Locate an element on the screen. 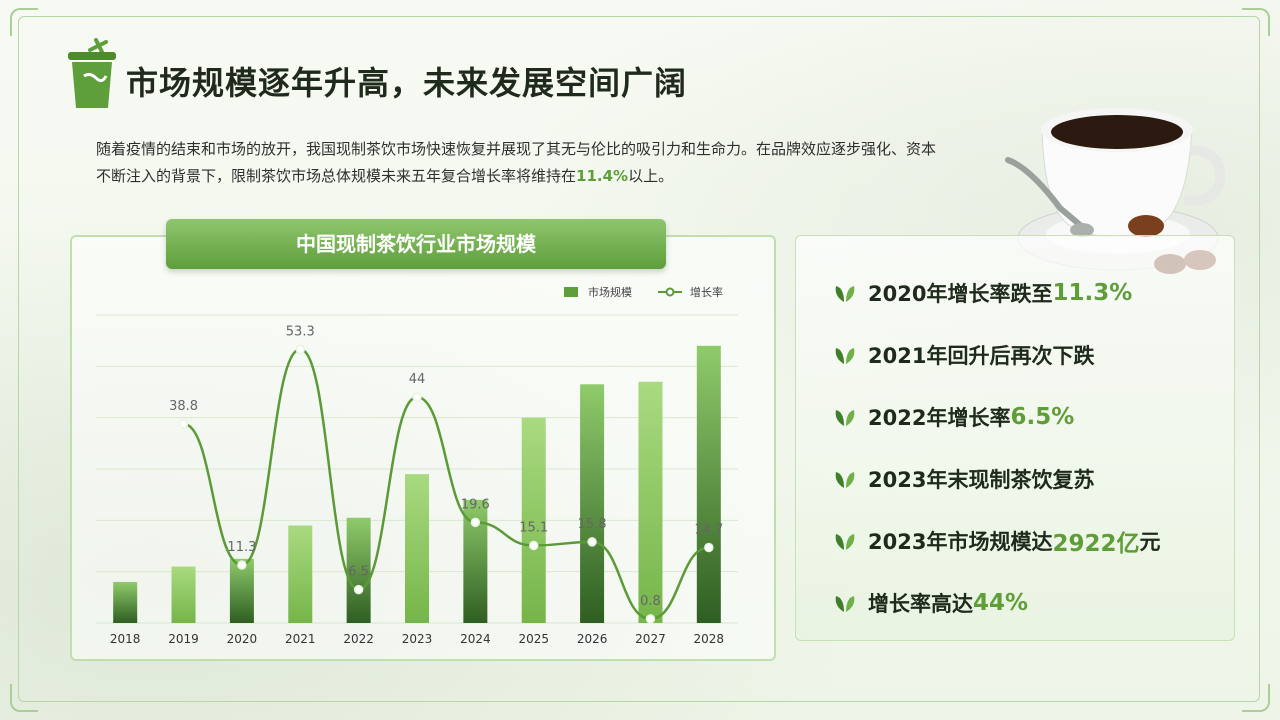 The height and width of the screenshot is (720, 1280). x-tick-label: 2021 is located at coordinates (300, 639).